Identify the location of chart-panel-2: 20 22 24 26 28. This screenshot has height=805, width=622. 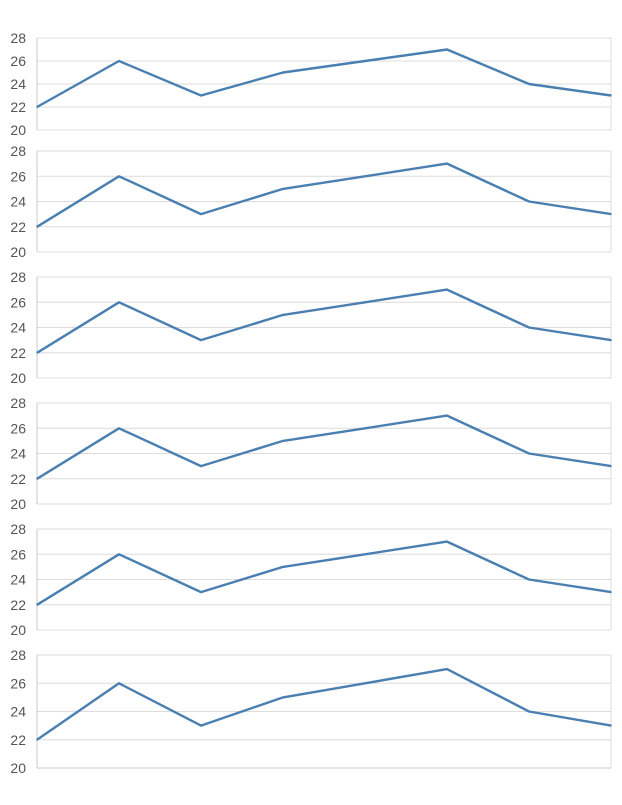
(311, 201).